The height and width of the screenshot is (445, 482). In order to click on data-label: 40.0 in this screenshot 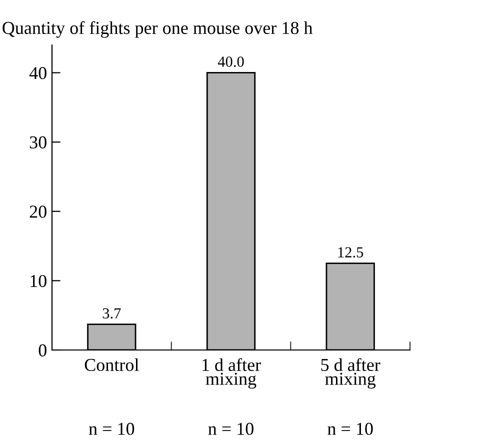, I will do `click(231, 61)`.